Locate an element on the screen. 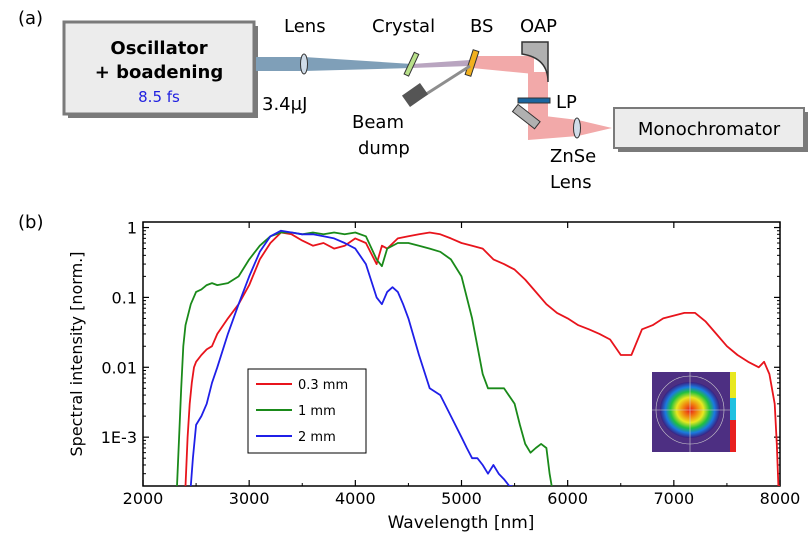  beam-dump-icon is located at coordinates (415, 95).